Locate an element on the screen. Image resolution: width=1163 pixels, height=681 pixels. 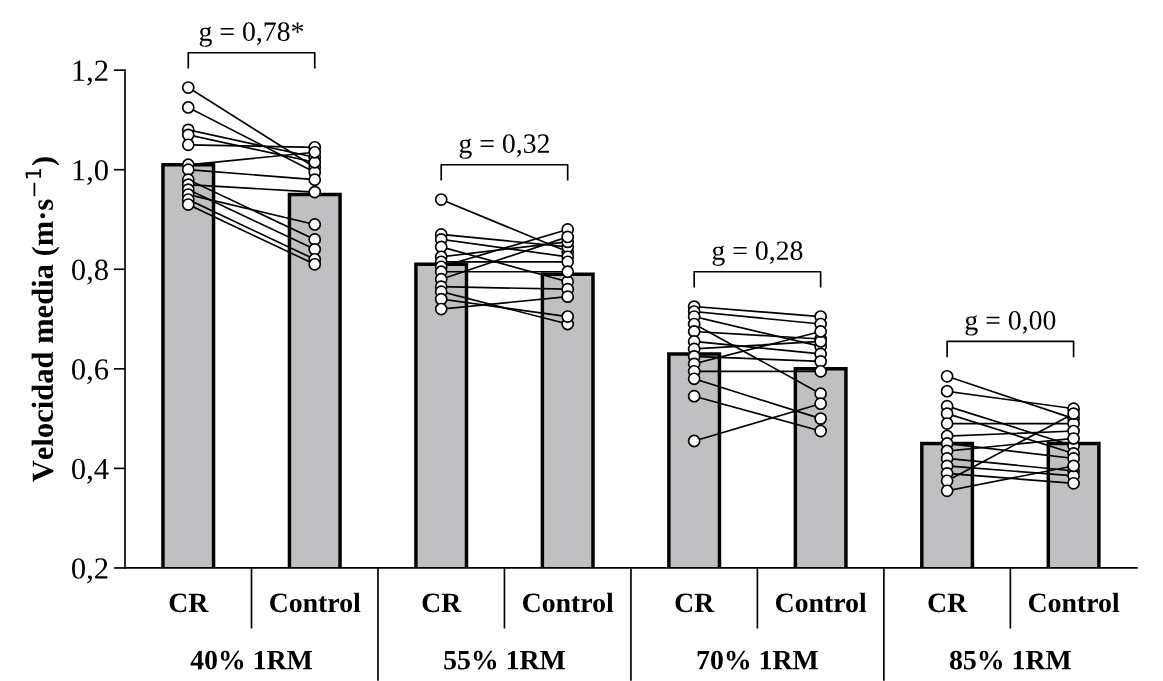
text: g = 0,78* is located at coordinates (251, 34).